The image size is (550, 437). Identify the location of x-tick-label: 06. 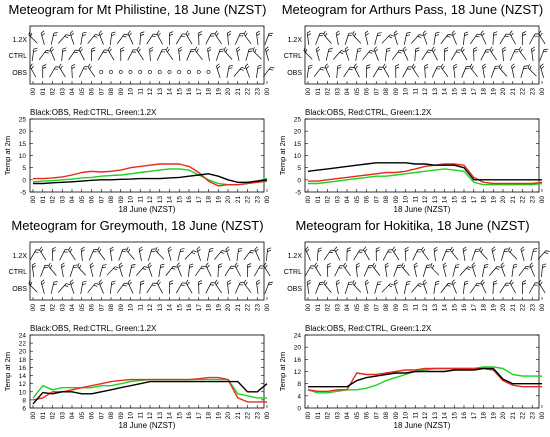
(92, 416).